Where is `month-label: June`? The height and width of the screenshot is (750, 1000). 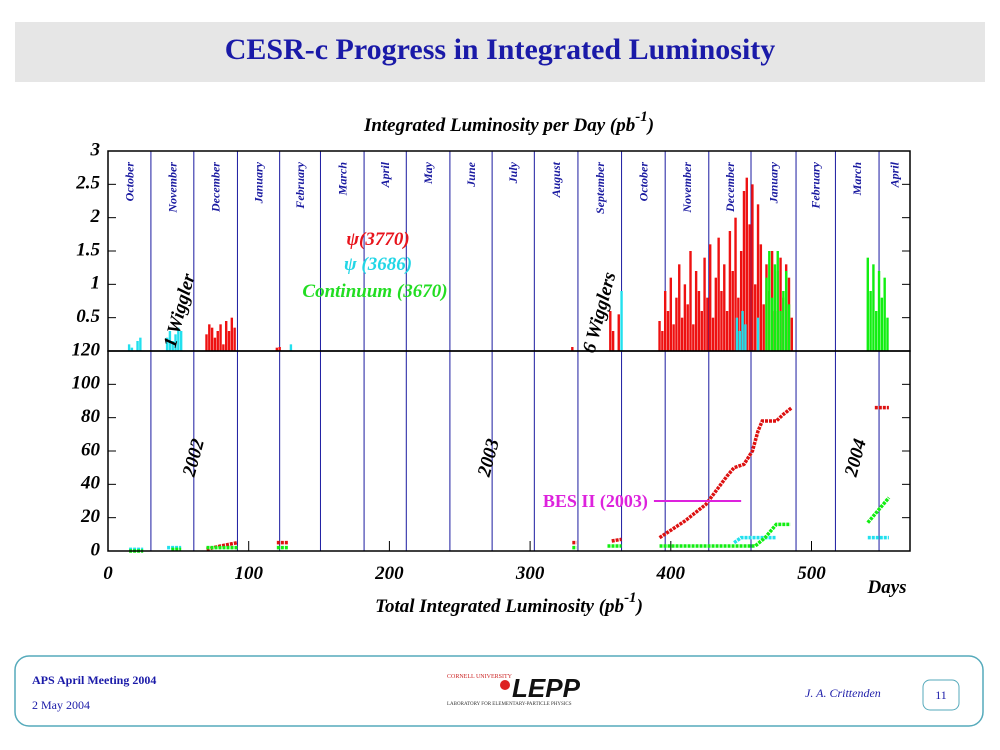 month-label: June is located at coordinates (471, 174).